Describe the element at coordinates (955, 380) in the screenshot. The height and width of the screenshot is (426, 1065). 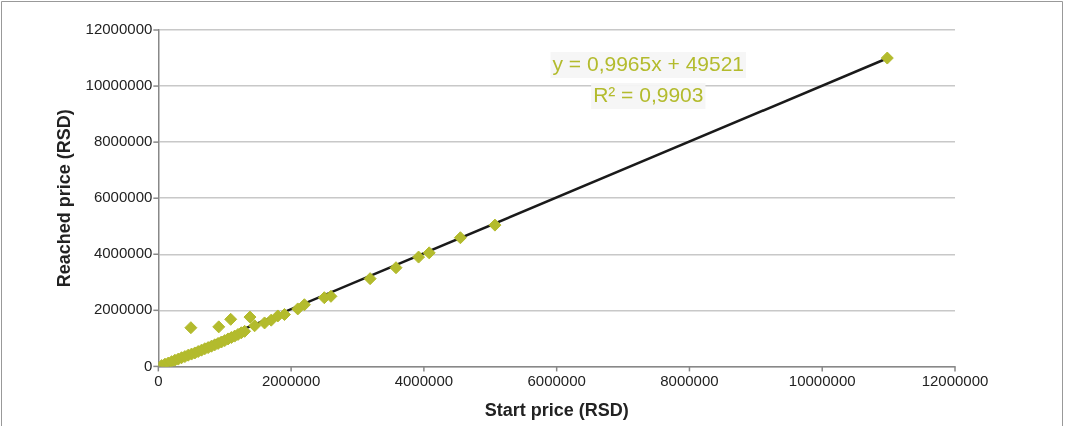
I see `x-tick-label: 12000000` at that location.